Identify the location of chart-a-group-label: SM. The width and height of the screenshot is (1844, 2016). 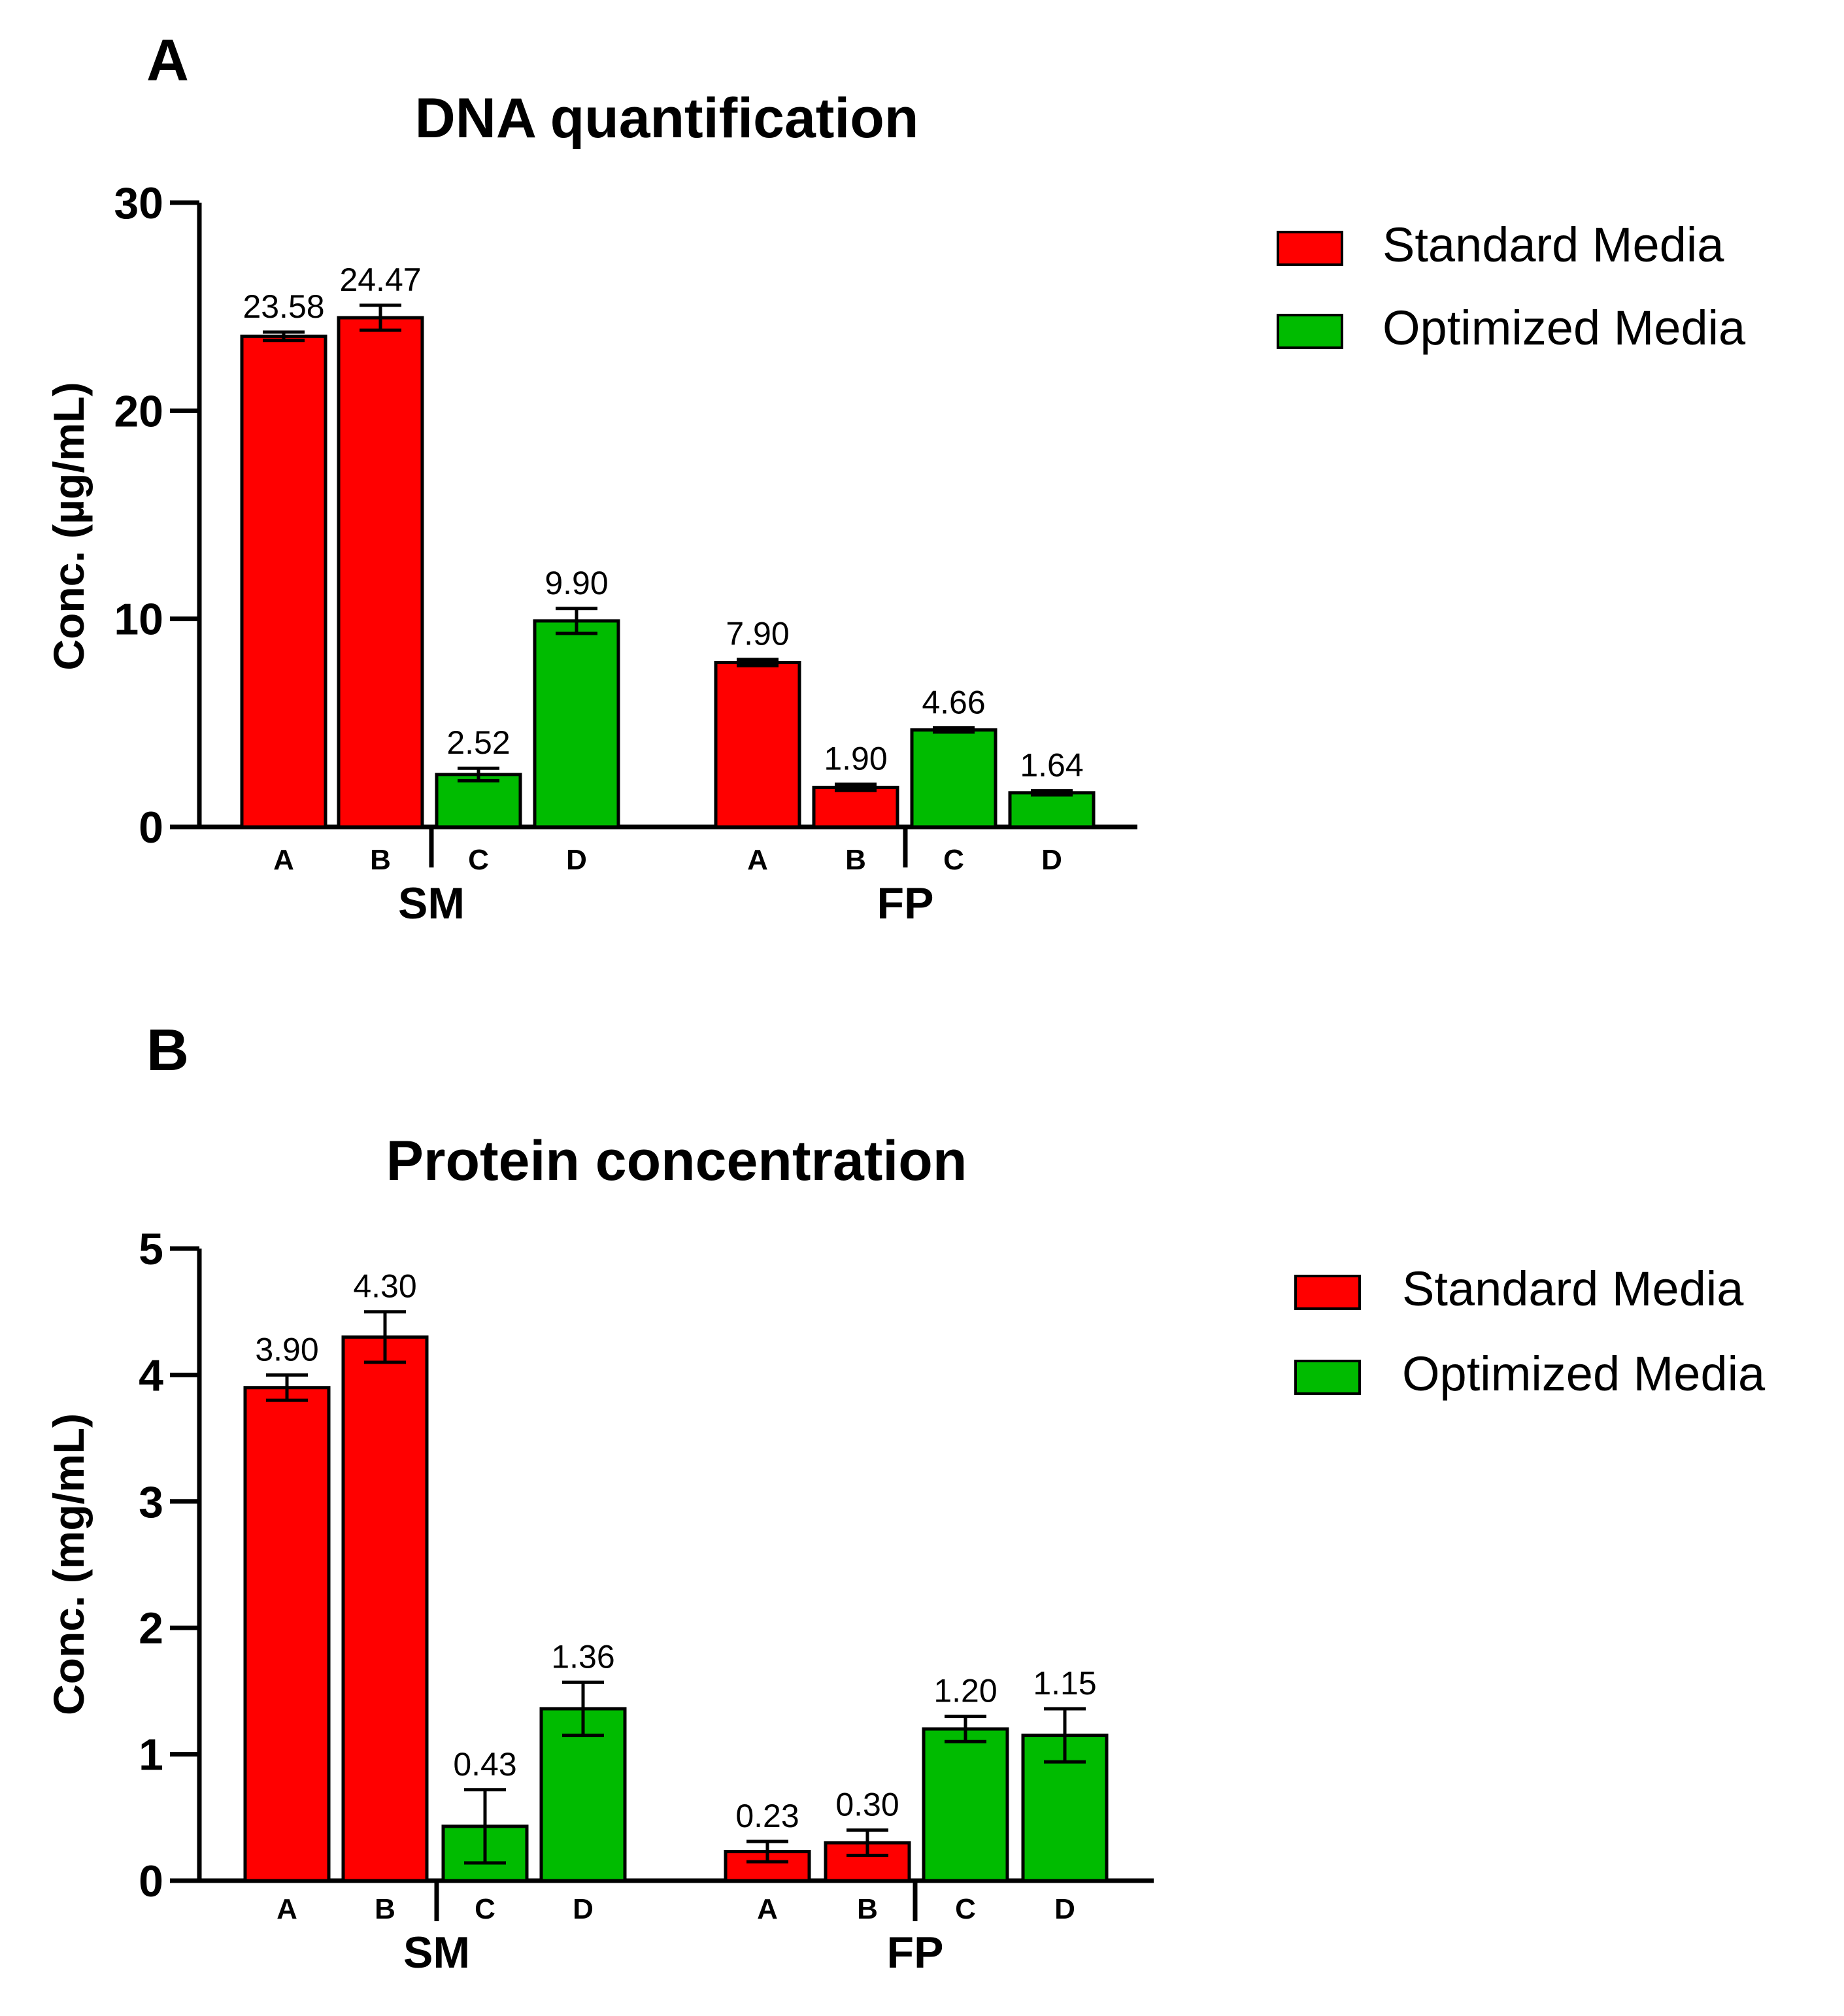
(431, 903).